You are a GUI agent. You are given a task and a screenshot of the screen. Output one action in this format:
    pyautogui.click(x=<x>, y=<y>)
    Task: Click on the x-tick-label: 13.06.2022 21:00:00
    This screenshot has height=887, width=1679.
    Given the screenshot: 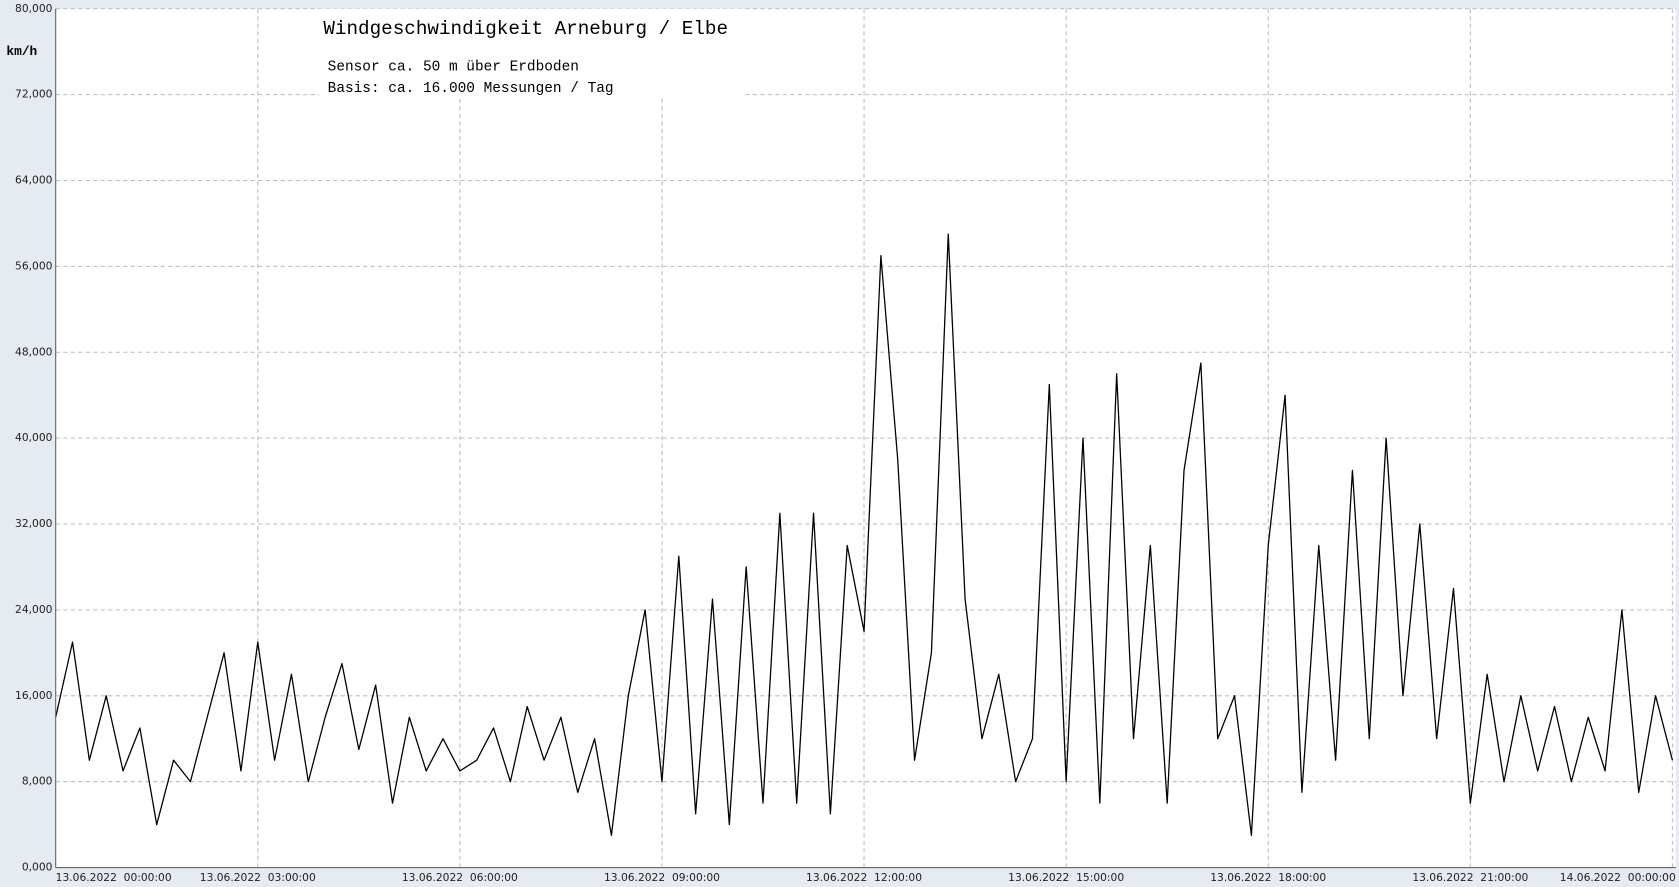 What is the action you would take?
    pyautogui.click(x=1470, y=877)
    